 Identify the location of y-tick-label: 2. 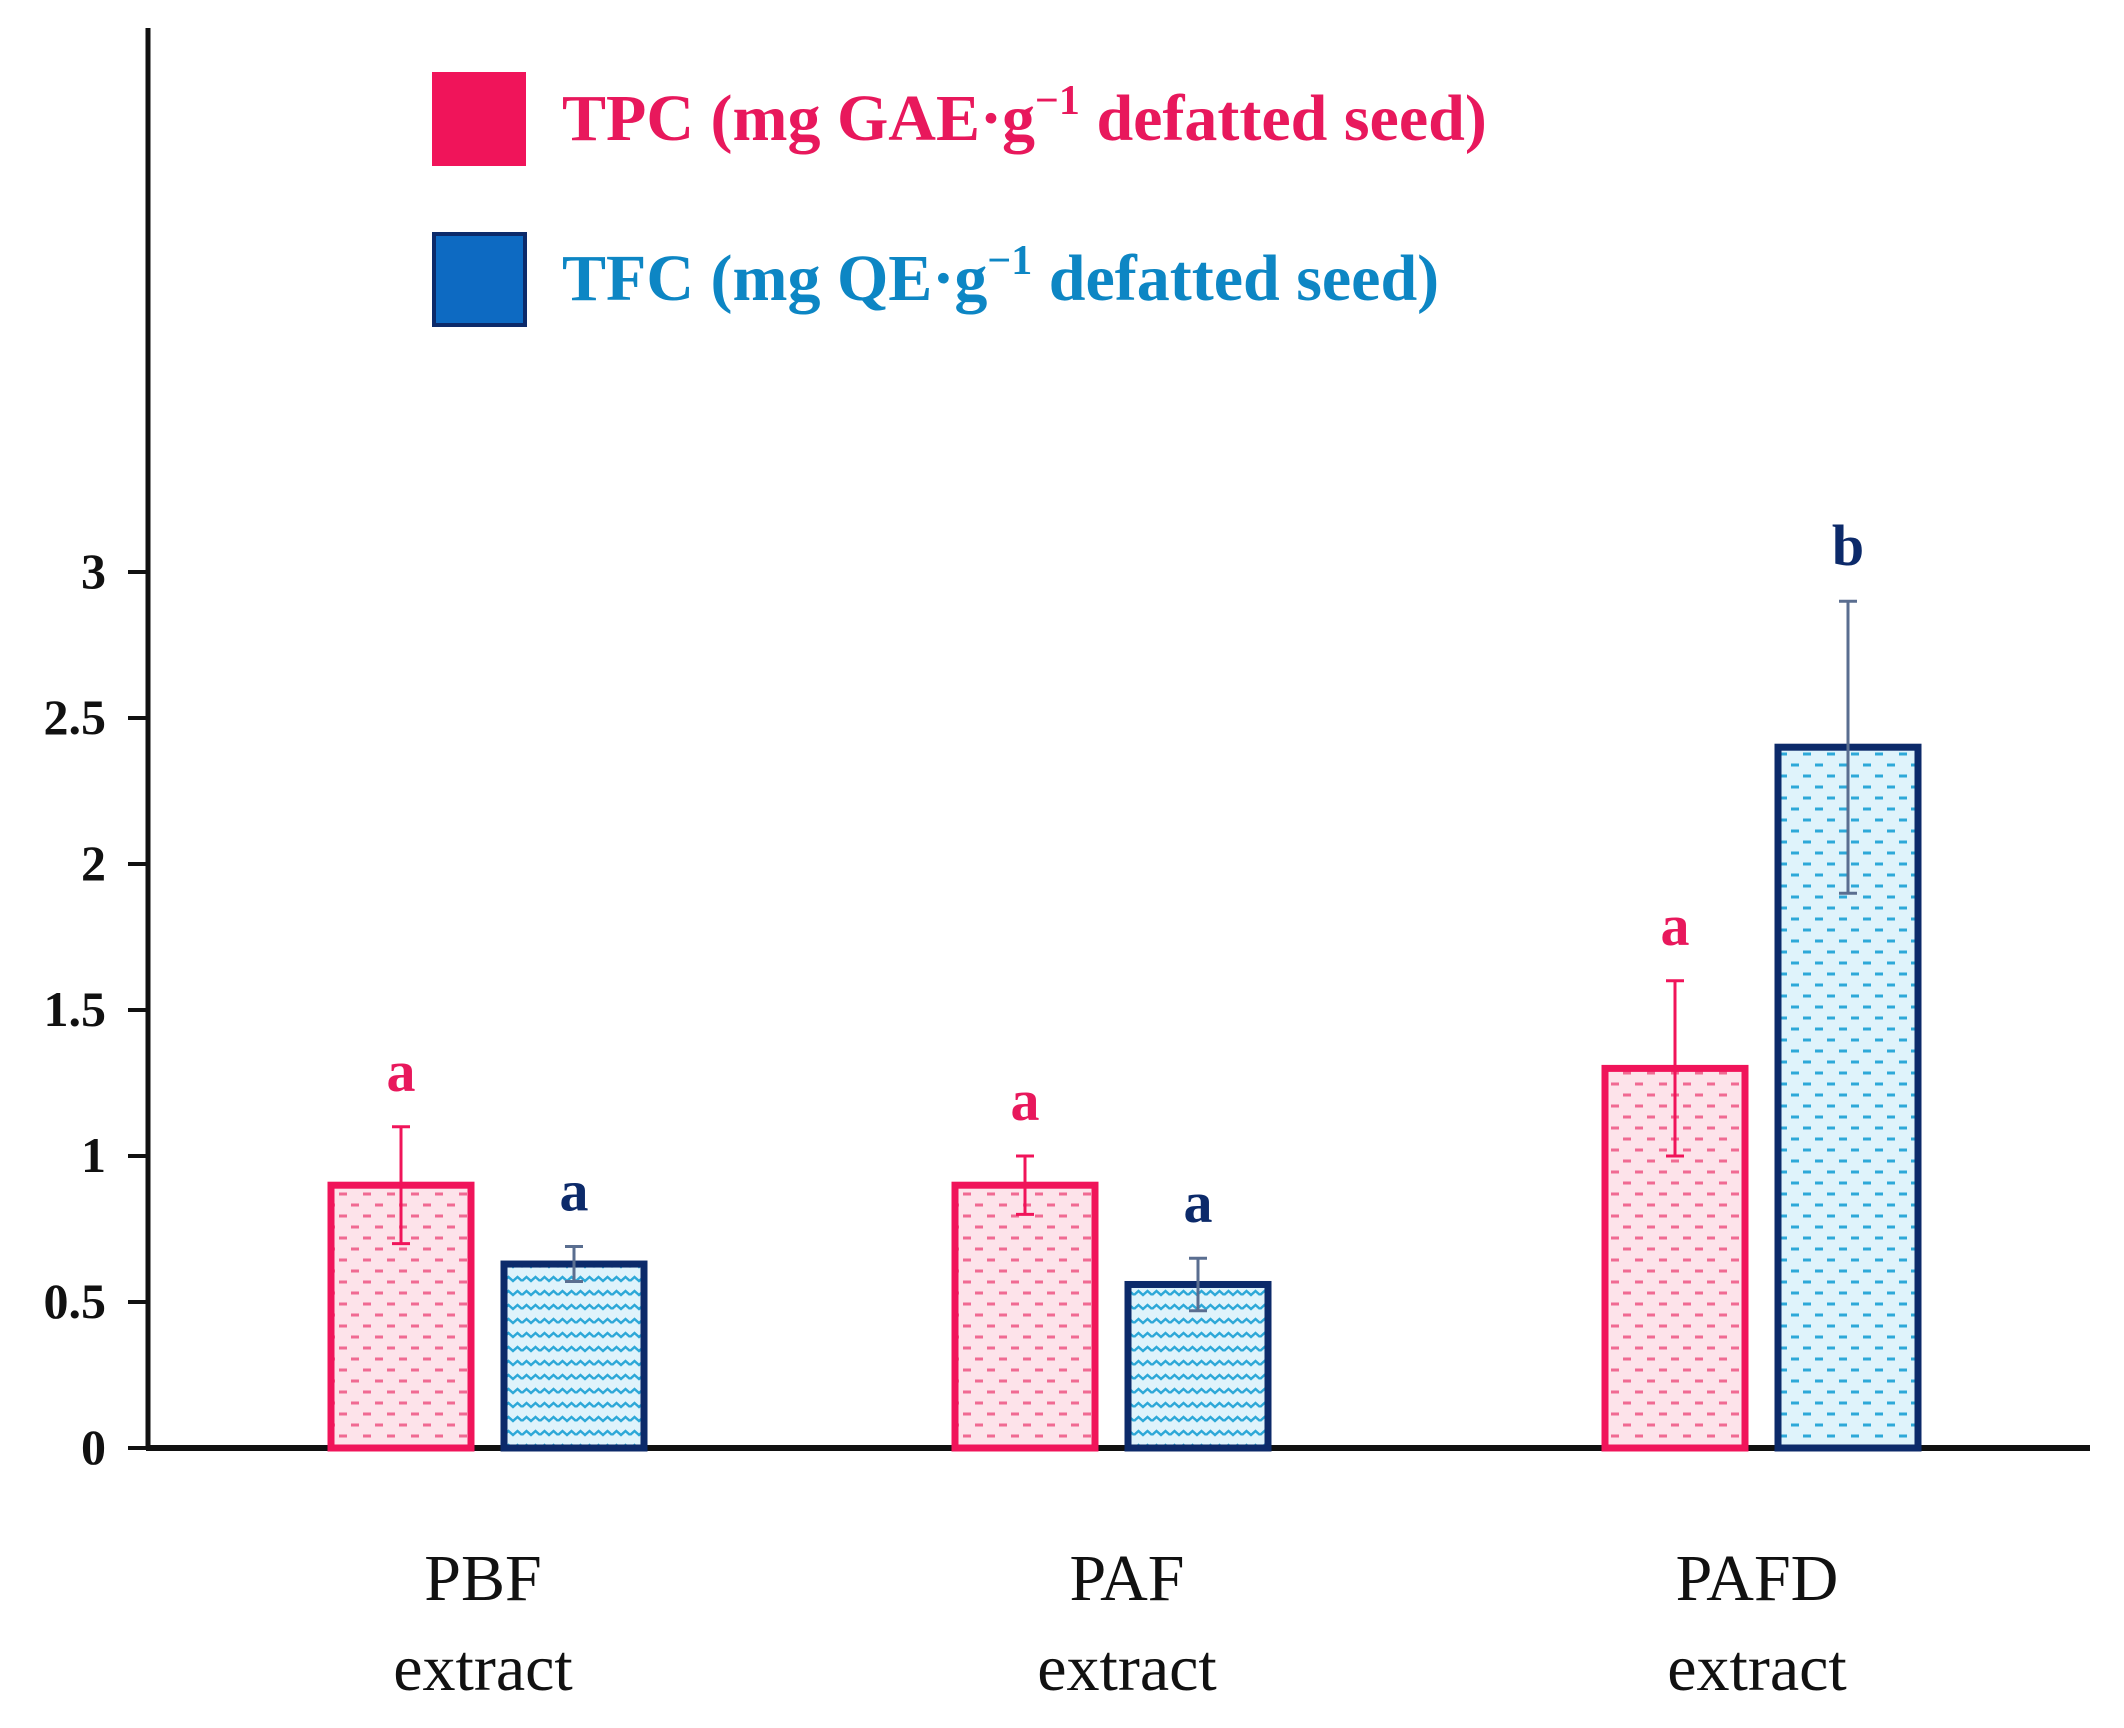
(93, 863).